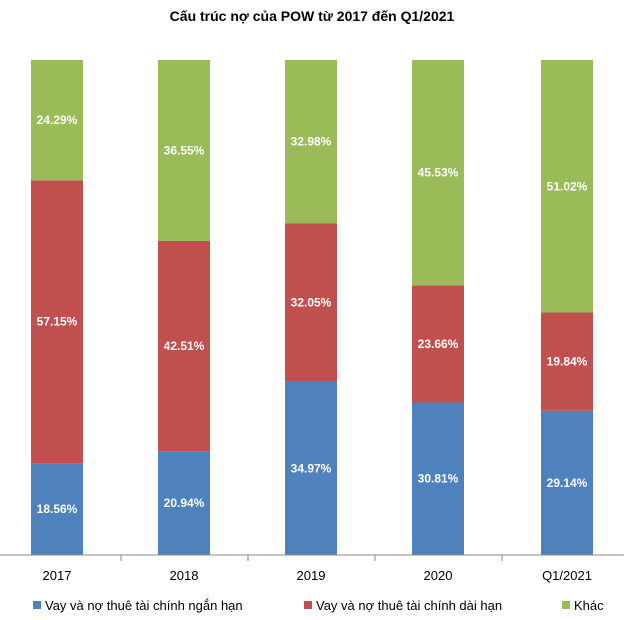 The height and width of the screenshot is (620, 624). I want to click on data-label-q1-2021-series-2: 19.84%, so click(567, 362).